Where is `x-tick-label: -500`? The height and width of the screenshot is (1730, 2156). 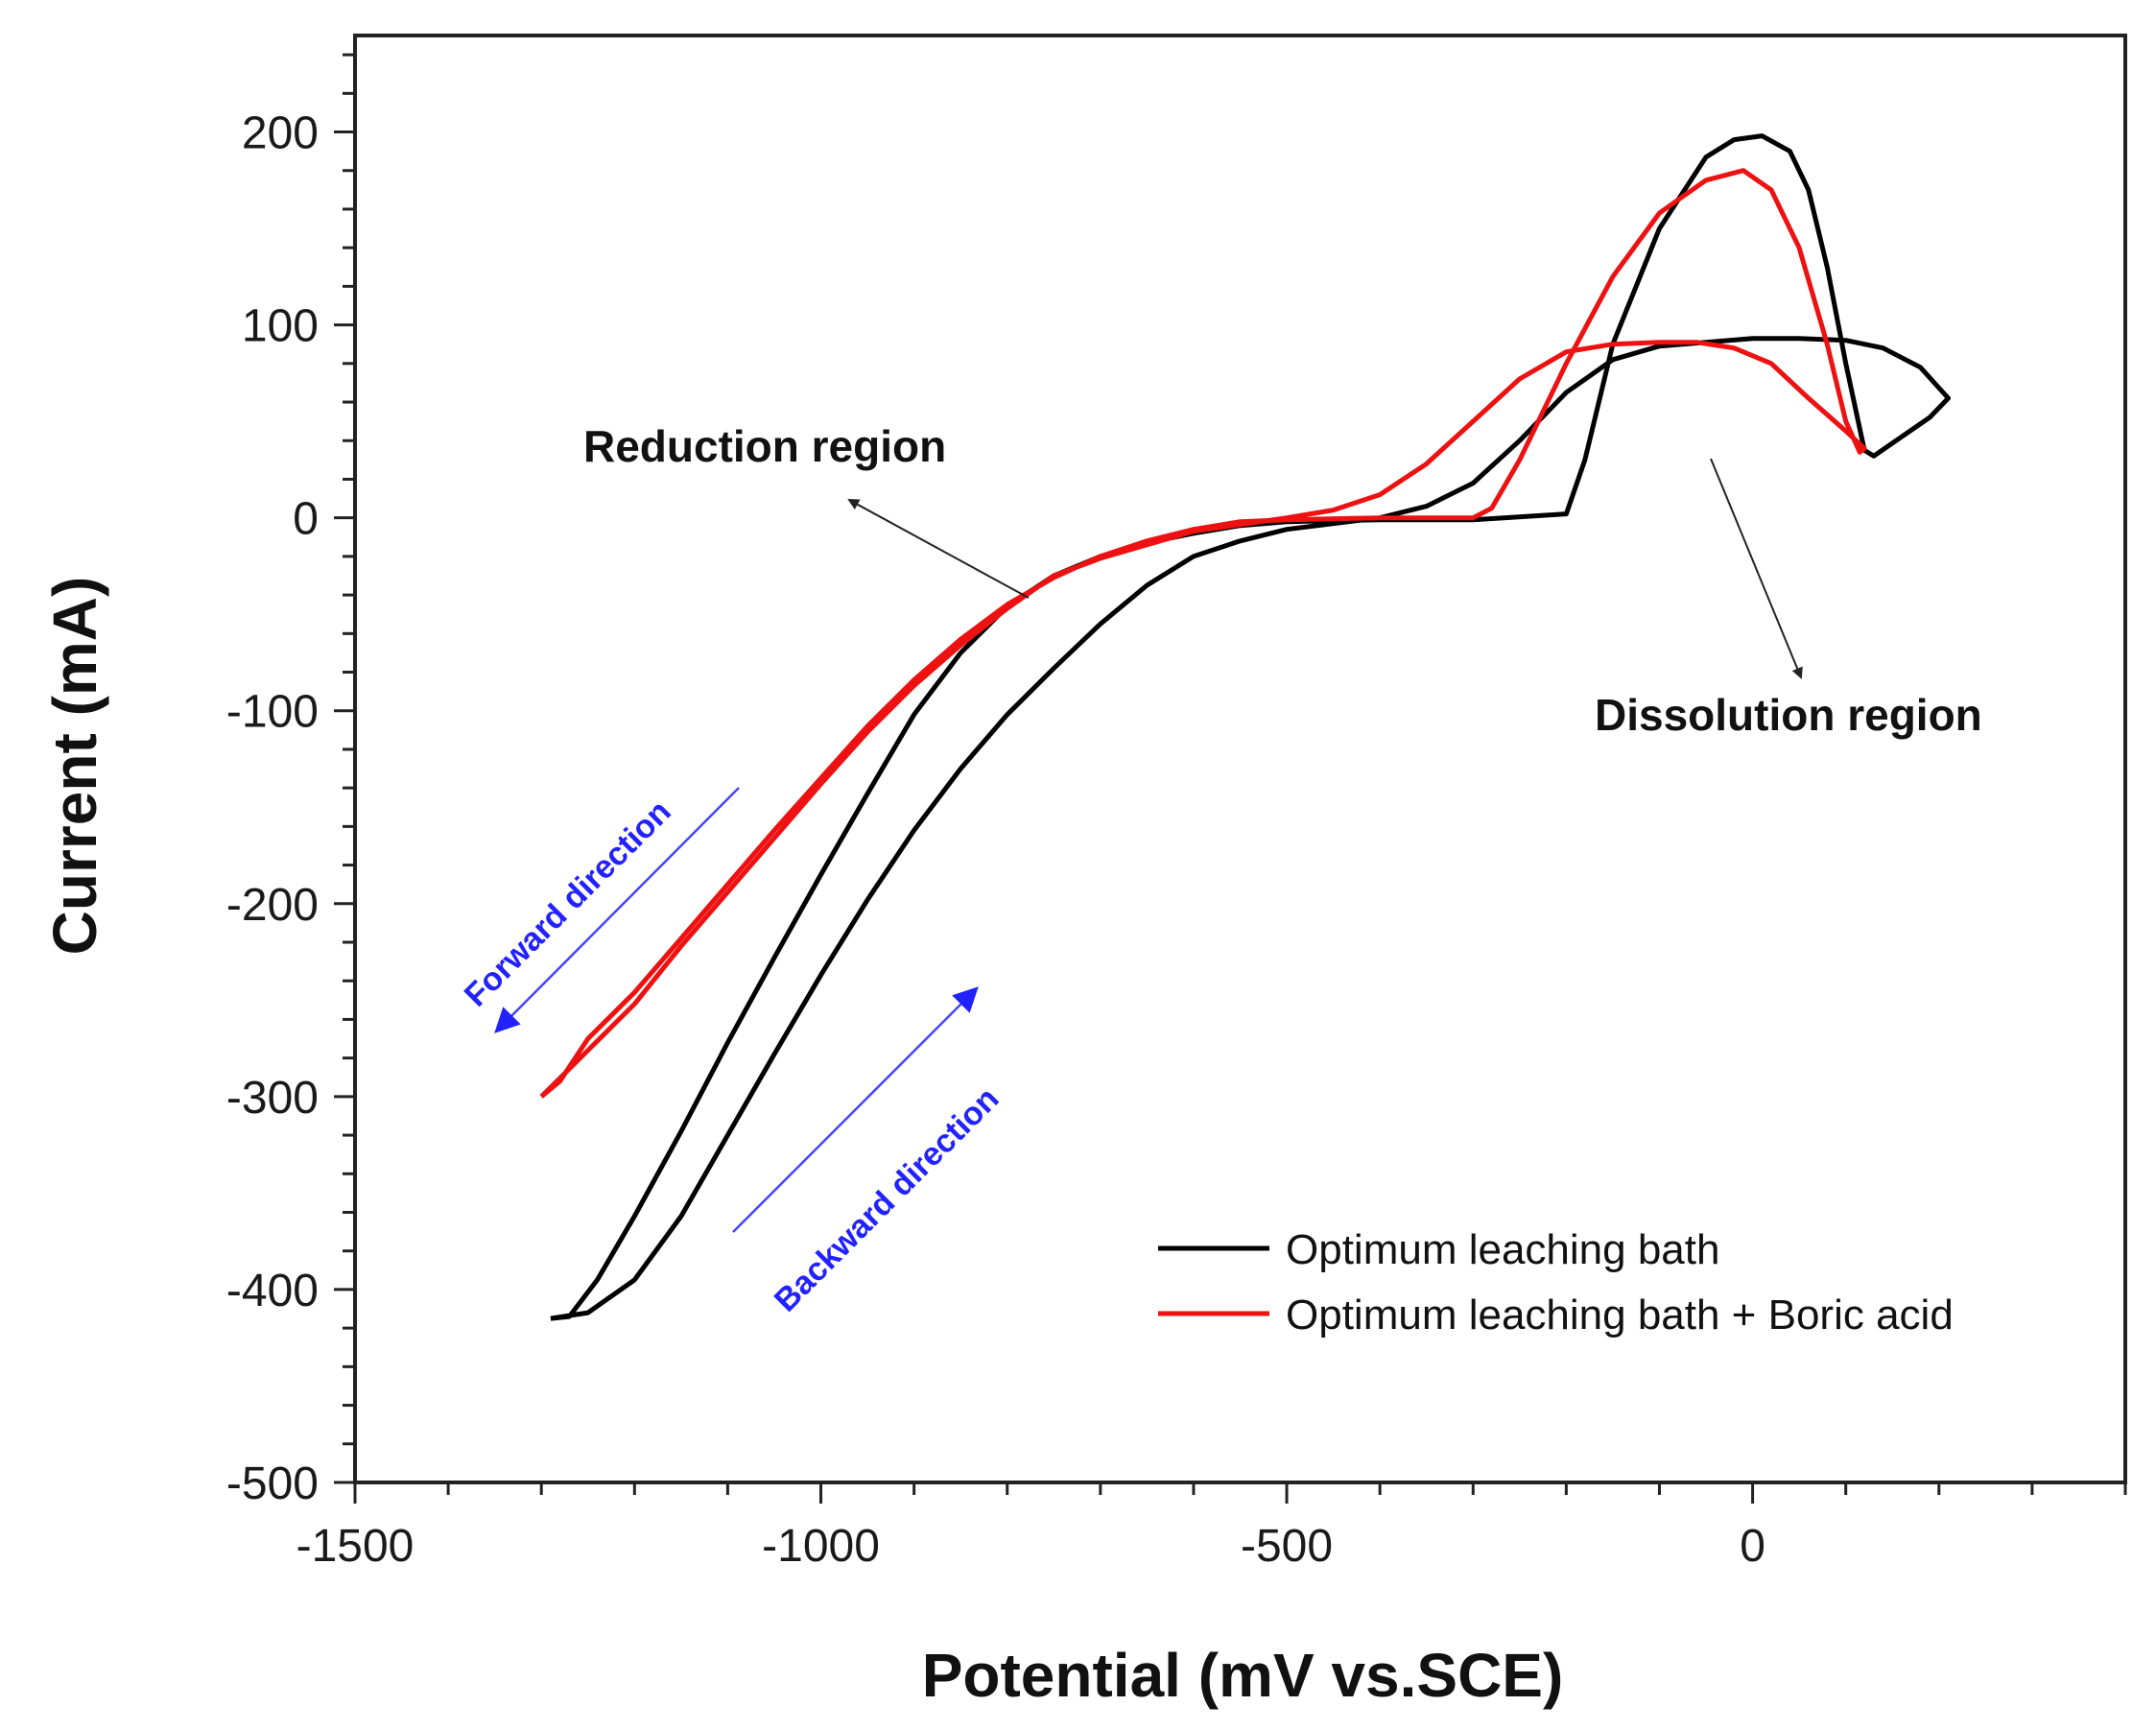
x-tick-label: -500 is located at coordinates (1287, 1546).